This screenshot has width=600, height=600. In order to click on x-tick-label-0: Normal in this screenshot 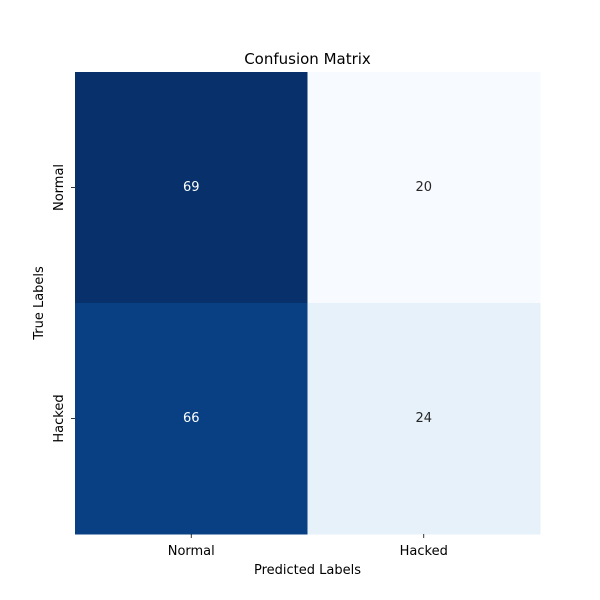, I will do `click(191, 551)`.